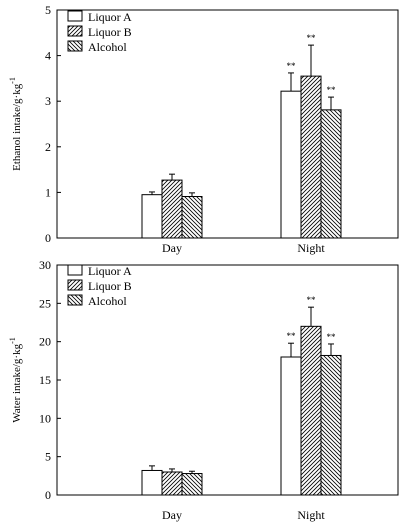  What do you see at coordinates (48, 56) in the screenshot?
I see `y-tick-label: 4` at bounding box center [48, 56].